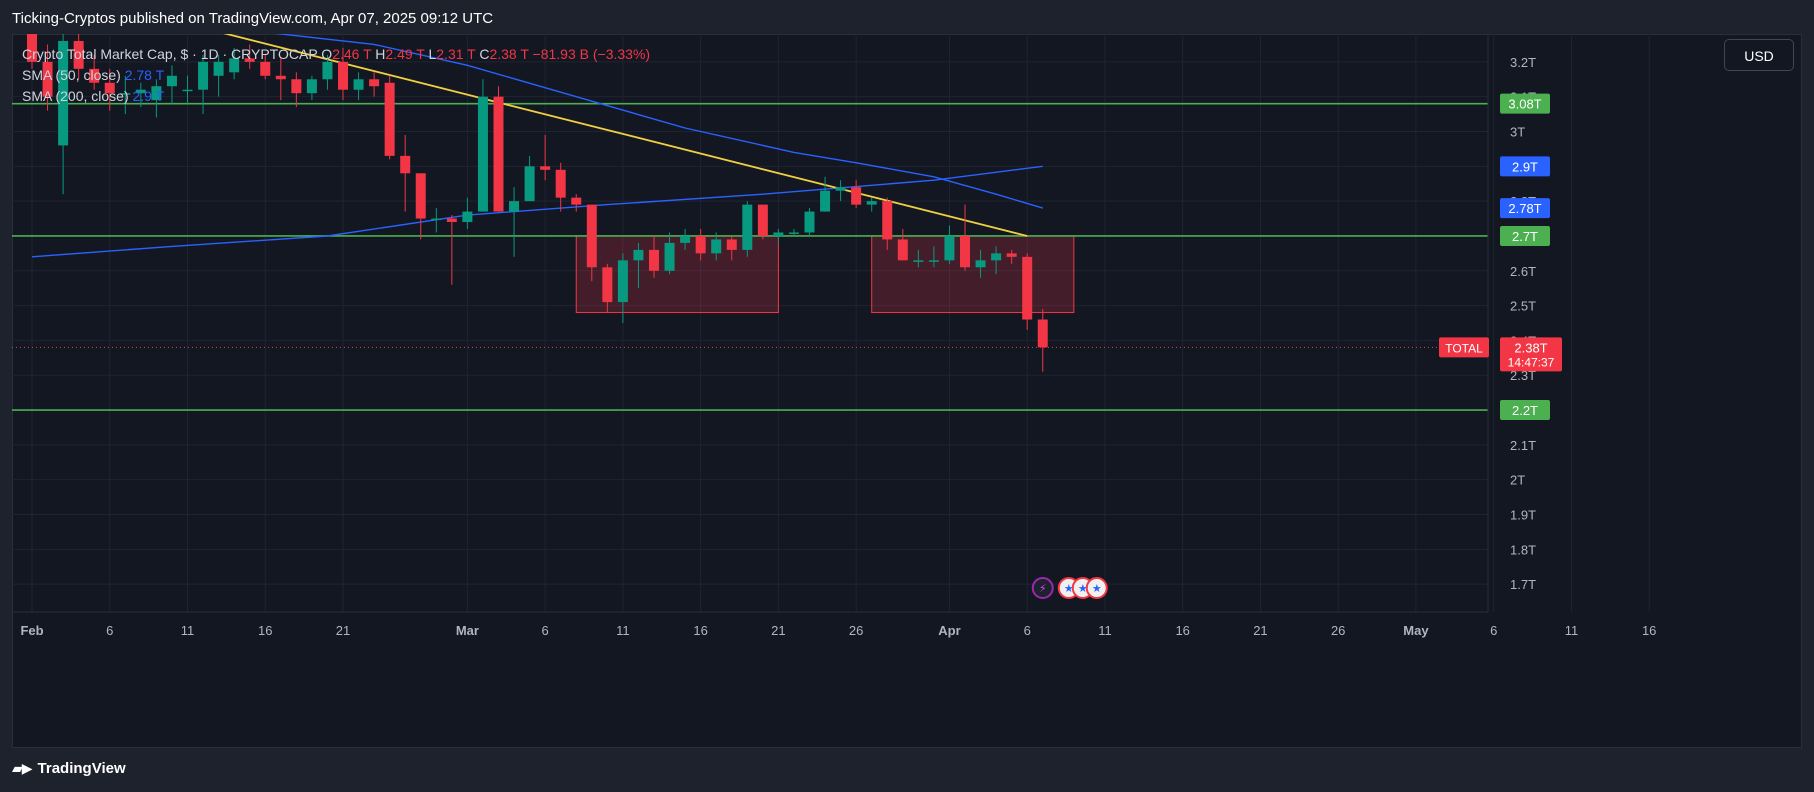  I want to click on last-price-tag-bg, so click(1531, 354).